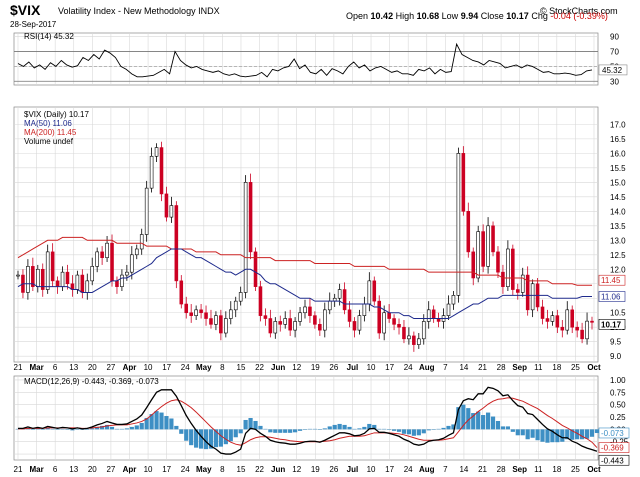 This screenshot has width=640, height=477. Describe the element at coordinates (18, 469) in the screenshot. I see `x-tick-label: 21` at that location.